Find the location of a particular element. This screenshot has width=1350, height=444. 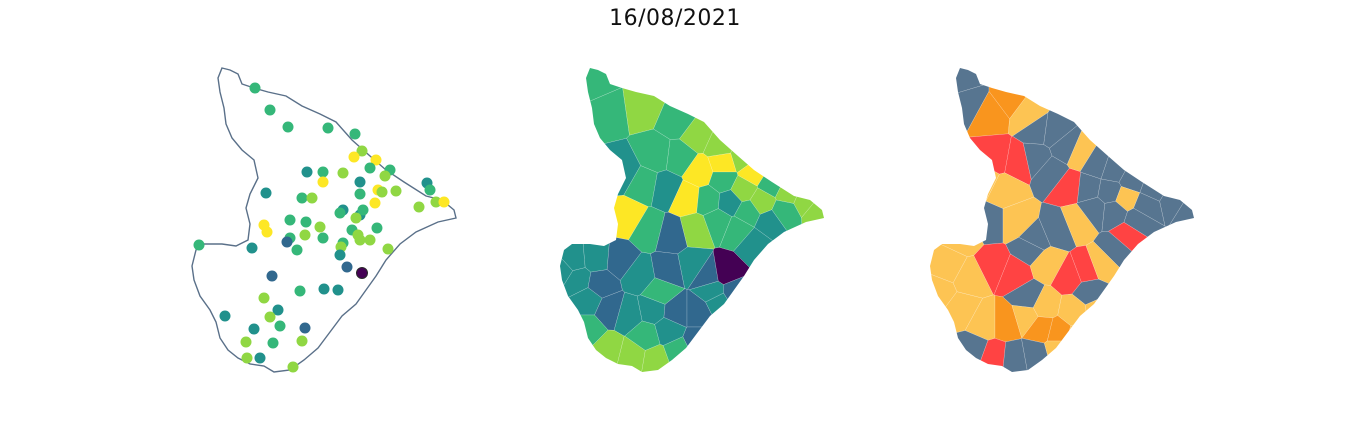

municipality-classification-map-svg is located at coordinates (1062, 220).